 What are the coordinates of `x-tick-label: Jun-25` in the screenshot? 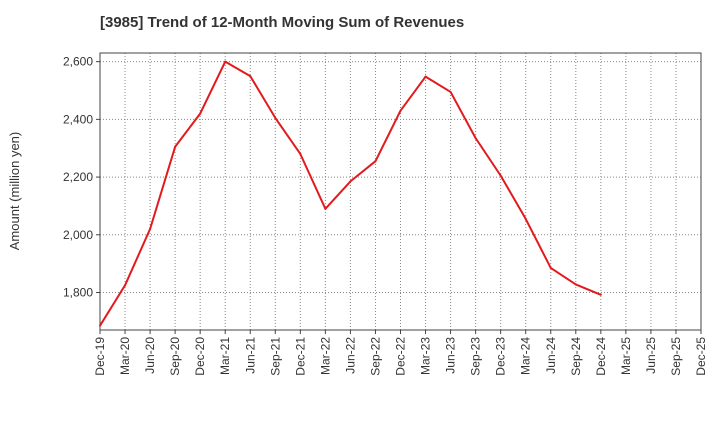 It's located at (651, 355).